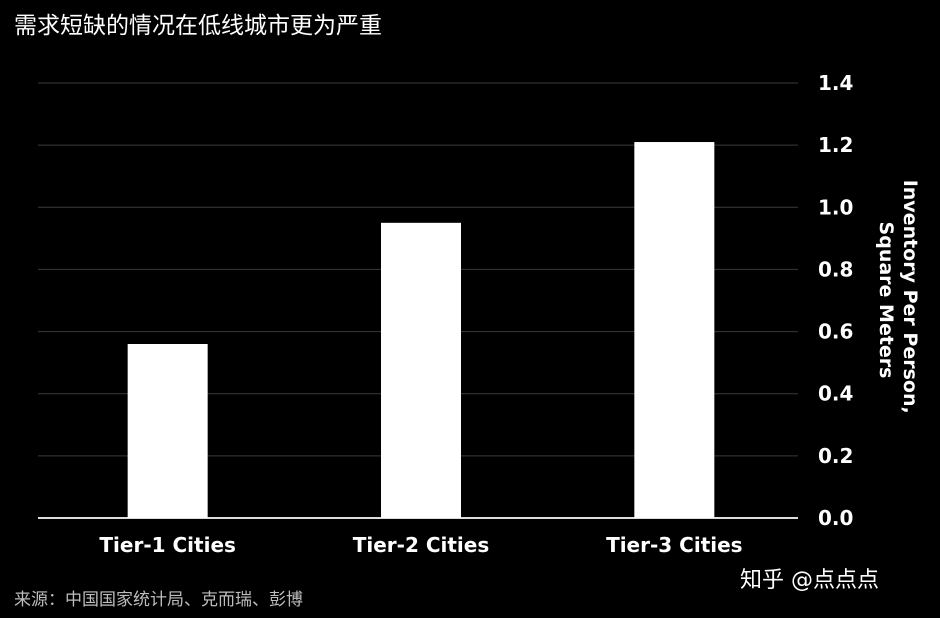 Image resolution: width=940 pixels, height=618 pixels. Describe the element at coordinates (674, 330) in the screenshot. I see `bar-tier-3-cities` at that location.